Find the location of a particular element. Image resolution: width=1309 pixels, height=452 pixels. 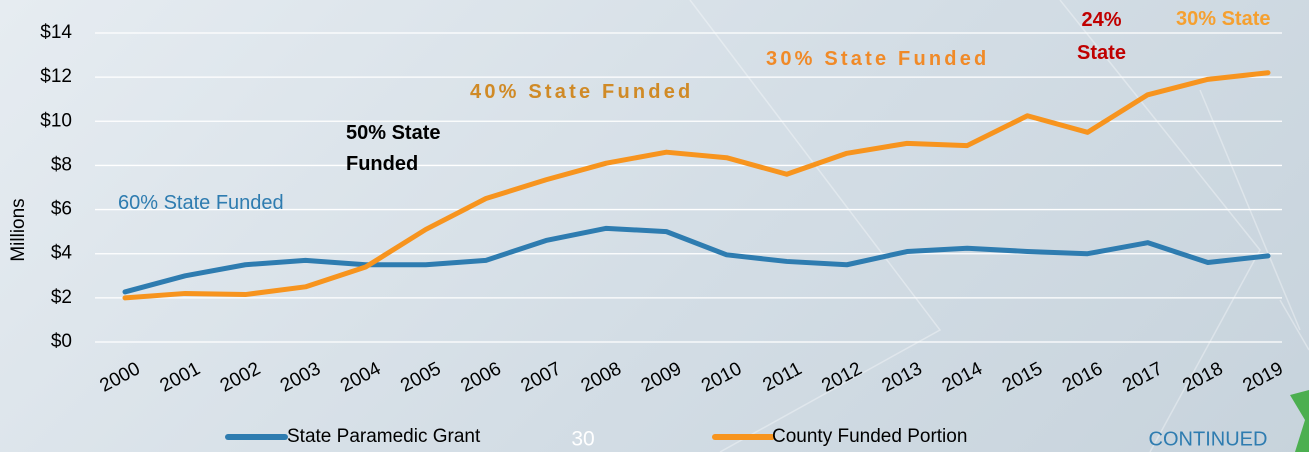

x-tick-label: 2001 is located at coordinates (180, 377).